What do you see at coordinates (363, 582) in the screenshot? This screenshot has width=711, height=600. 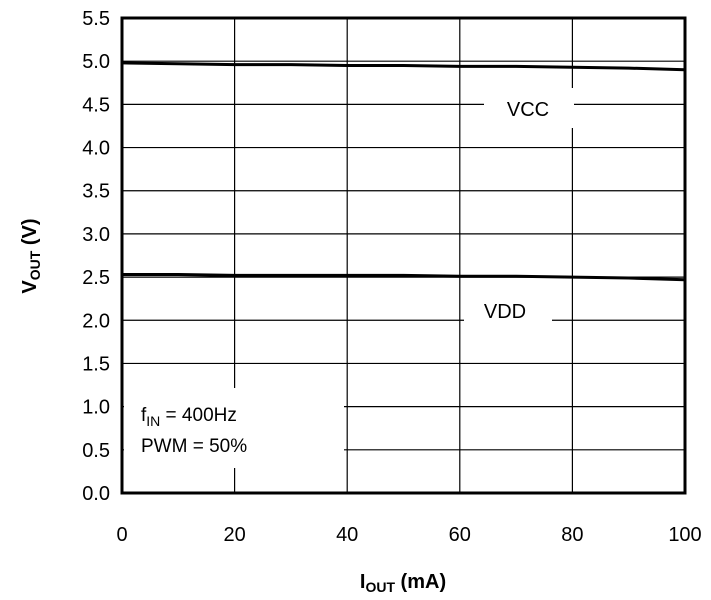 I see `x-axis-title-main: I` at bounding box center [363, 582].